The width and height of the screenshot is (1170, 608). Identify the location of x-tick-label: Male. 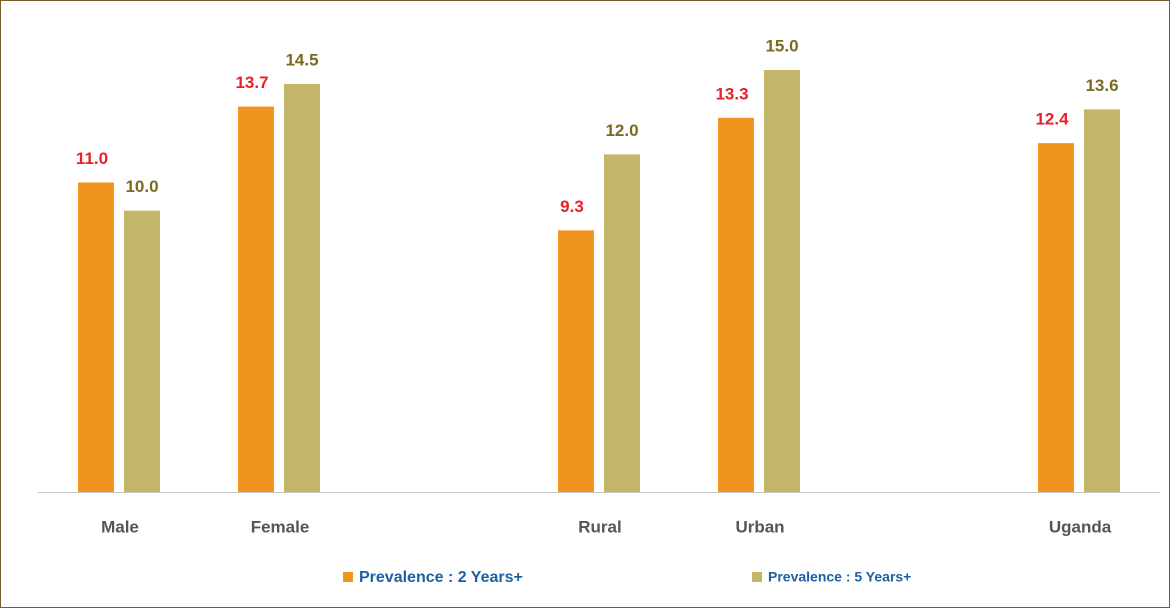
(120, 526).